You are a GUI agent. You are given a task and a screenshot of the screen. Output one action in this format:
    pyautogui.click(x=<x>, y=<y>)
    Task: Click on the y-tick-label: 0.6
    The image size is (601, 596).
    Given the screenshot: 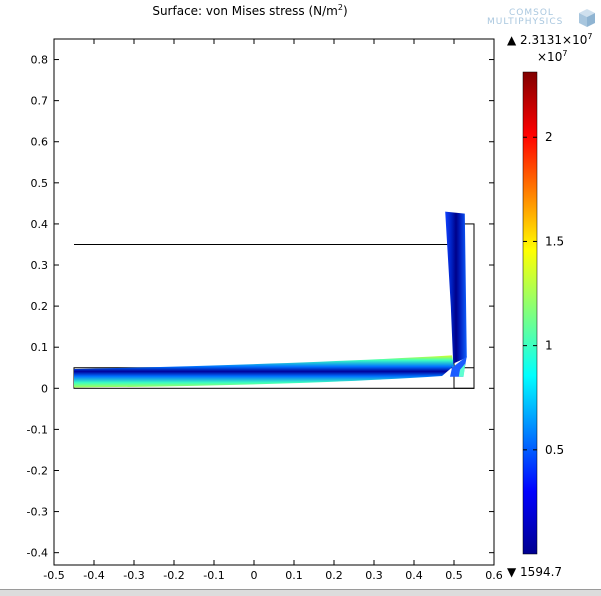 What is the action you would take?
    pyautogui.click(x=40, y=142)
    